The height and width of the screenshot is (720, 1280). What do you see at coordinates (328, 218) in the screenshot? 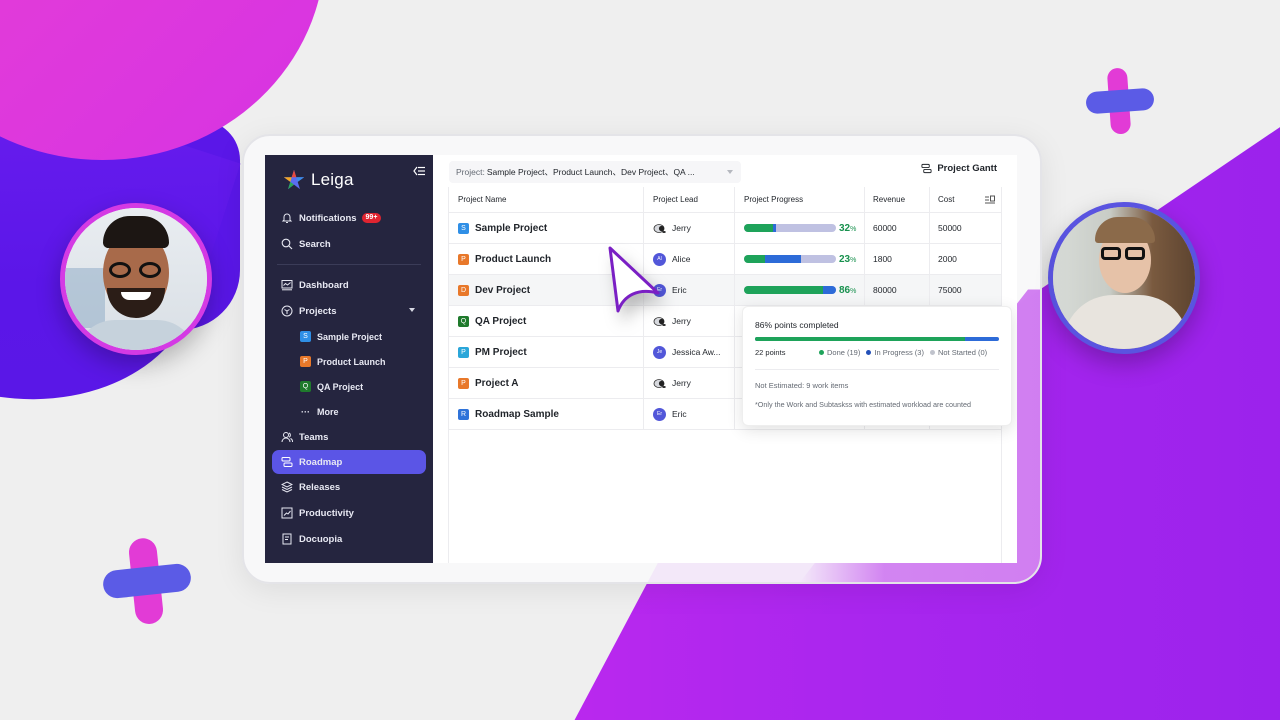
I see `sidebar-item-label: Notifications` at bounding box center [328, 218].